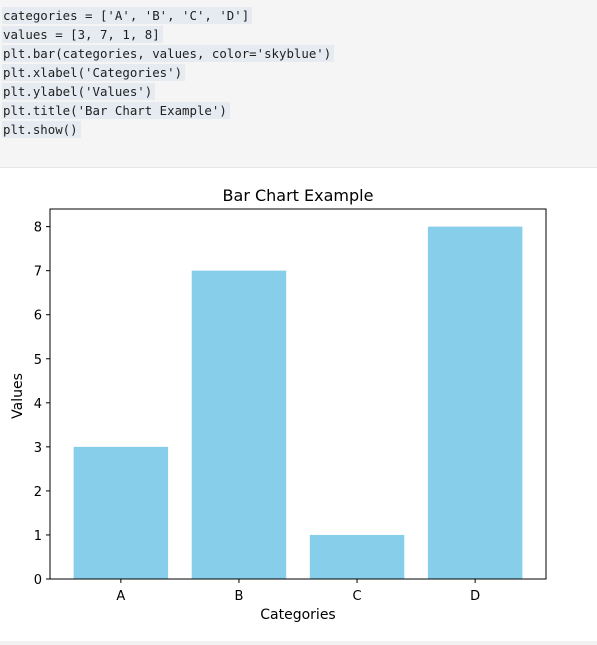  What do you see at coordinates (38, 228) in the screenshot?
I see `y-tick-label: 8` at bounding box center [38, 228].